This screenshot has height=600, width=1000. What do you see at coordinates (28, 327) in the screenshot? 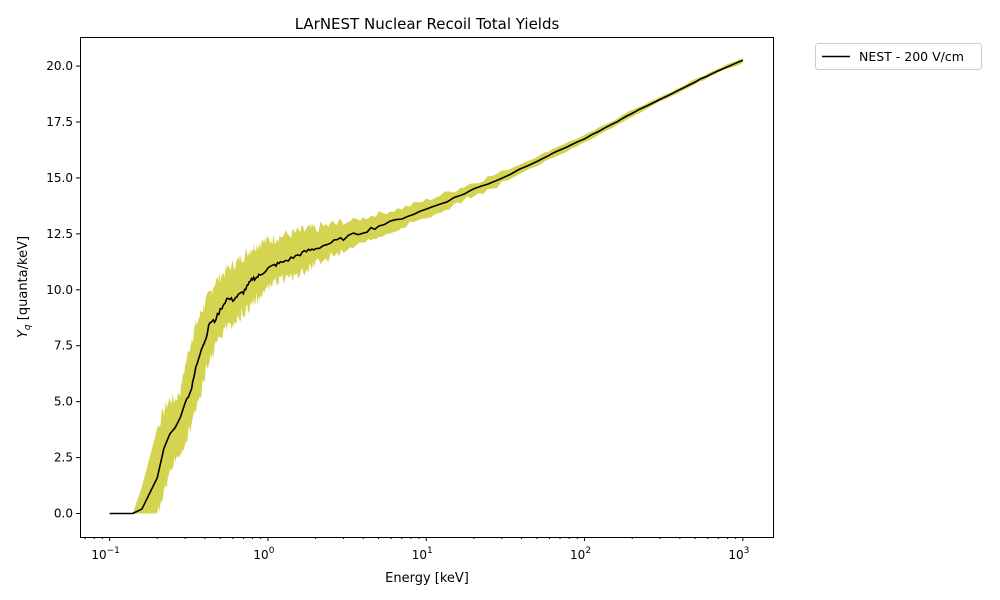
I see `y-axis-label-sub: q` at bounding box center [28, 327].